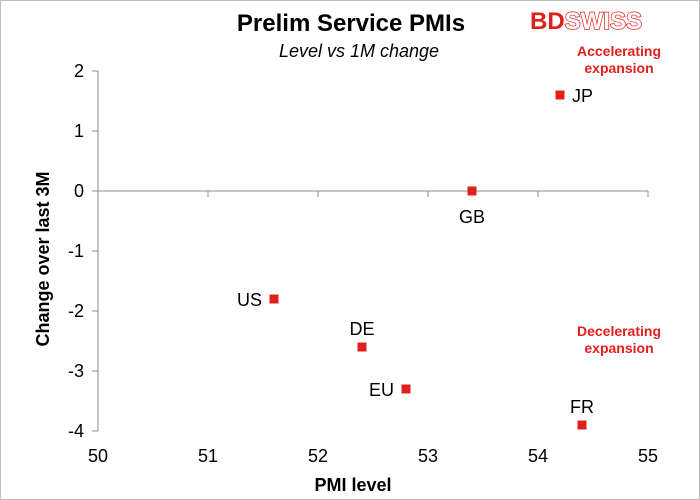 The image size is (700, 500). I want to click on x-tick-label: 50, so click(98, 456).